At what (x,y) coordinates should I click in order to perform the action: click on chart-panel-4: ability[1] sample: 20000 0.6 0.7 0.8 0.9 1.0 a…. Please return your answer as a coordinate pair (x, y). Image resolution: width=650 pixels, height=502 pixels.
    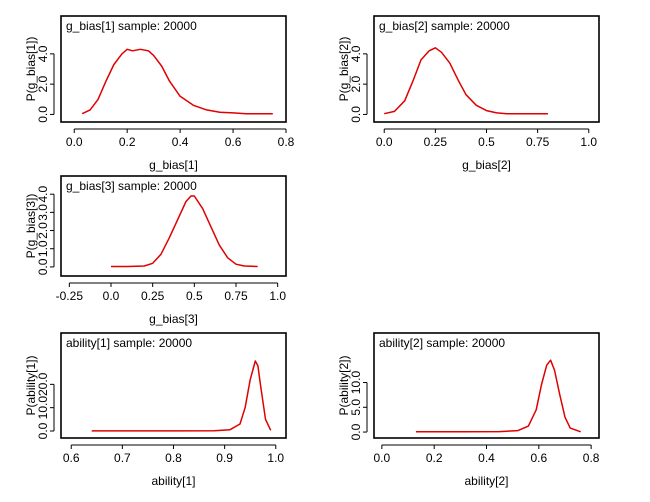
    Looking at the image, I should click on (155, 410).